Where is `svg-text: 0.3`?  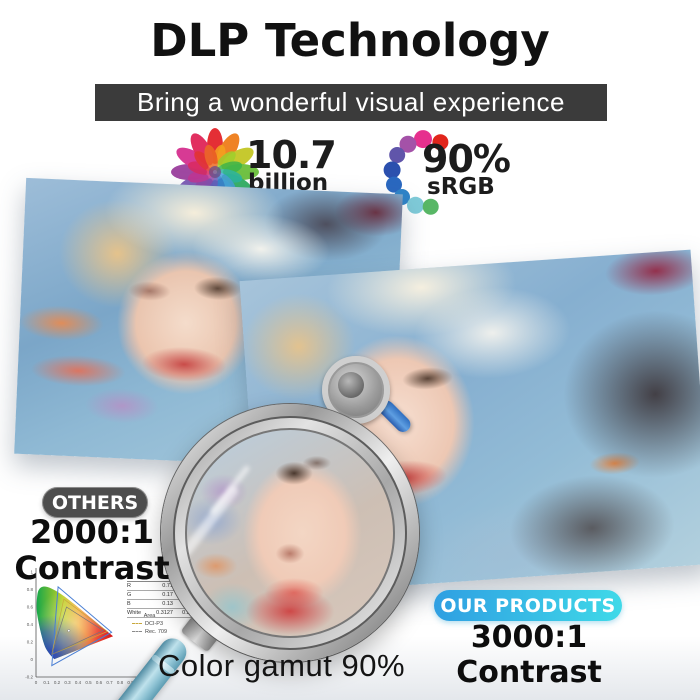 svg-text: 0.3 is located at coordinates (67, 682).